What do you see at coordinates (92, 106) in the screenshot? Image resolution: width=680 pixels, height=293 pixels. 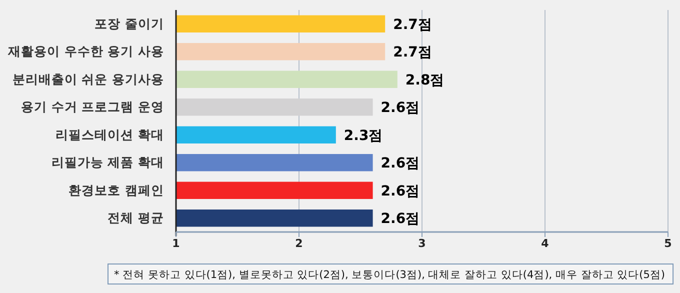 I see `y-tick-label: 용기 수거 프로그램 운영` at bounding box center [92, 106].